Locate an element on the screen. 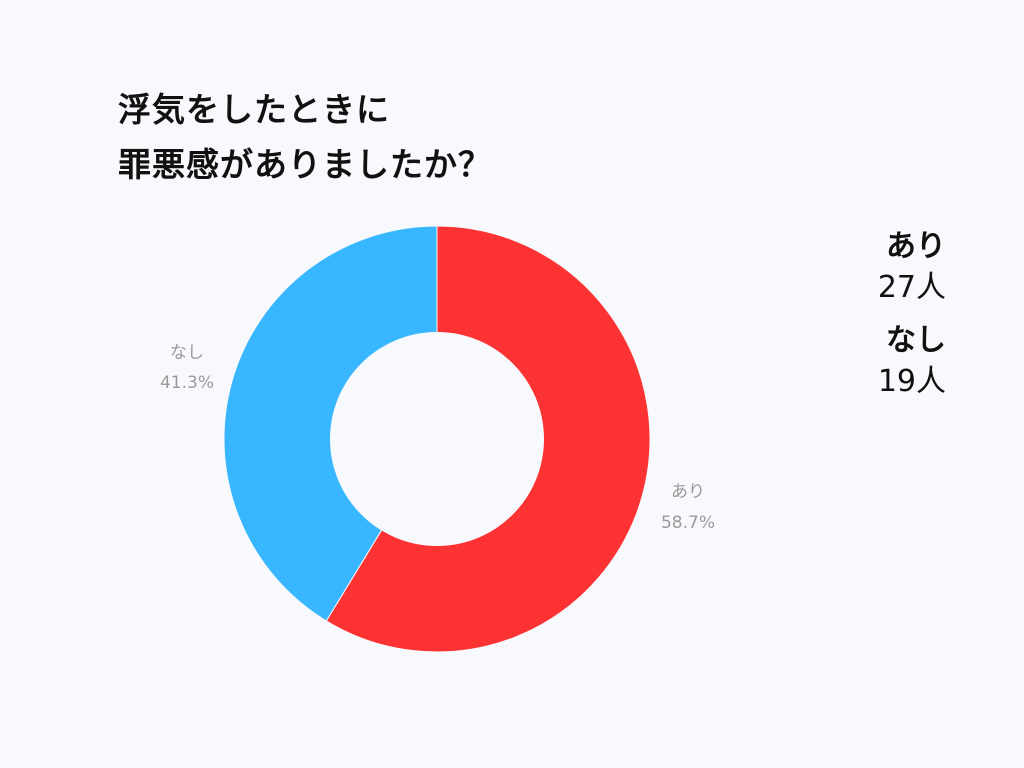 The width and height of the screenshot is (1024, 768). slice-label-nashi-name: なし is located at coordinates (187, 353).